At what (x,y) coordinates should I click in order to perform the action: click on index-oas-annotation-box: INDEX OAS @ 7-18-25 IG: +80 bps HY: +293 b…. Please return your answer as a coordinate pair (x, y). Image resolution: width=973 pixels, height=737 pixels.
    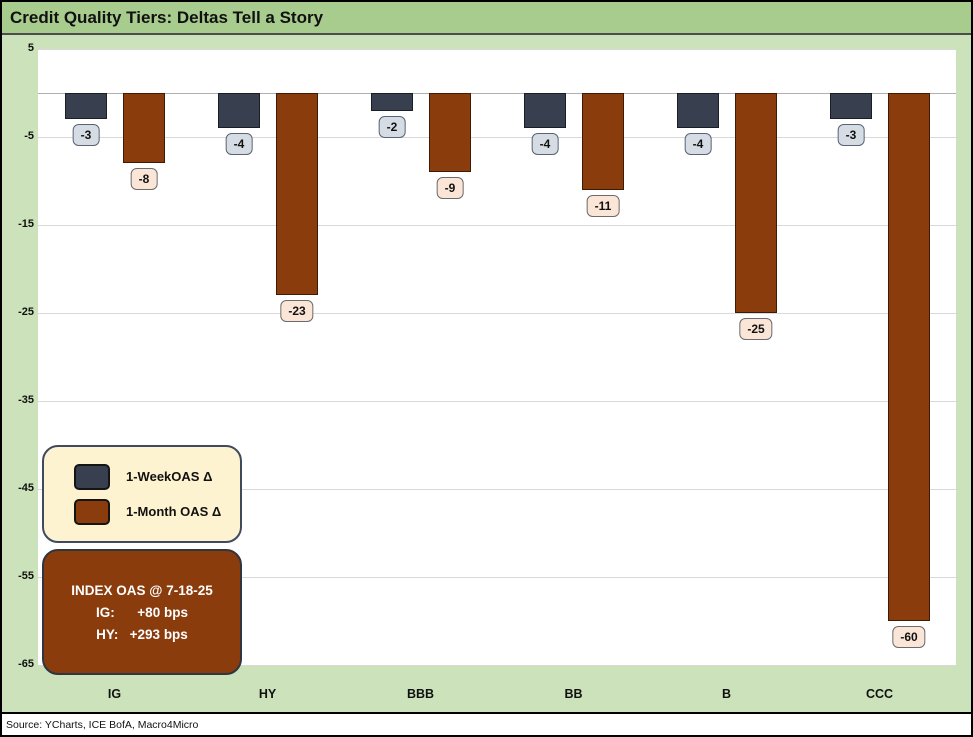
    Looking at the image, I should click on (142, 612).